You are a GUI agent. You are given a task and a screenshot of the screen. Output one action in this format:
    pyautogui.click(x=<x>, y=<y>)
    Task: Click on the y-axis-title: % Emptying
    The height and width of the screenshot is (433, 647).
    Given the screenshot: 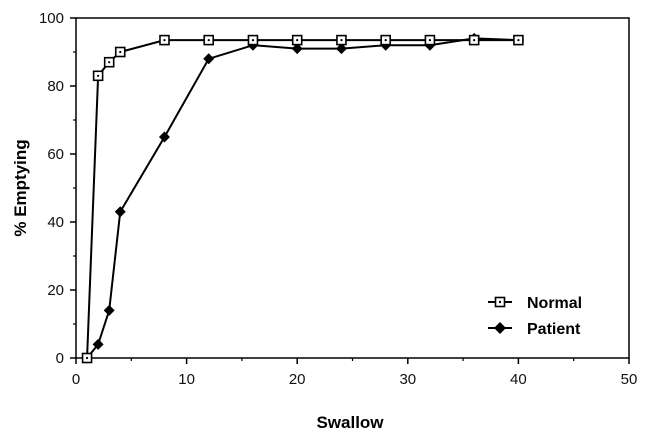 What is the action you would take?
    pyautogui.click(x=20, y=187)
    